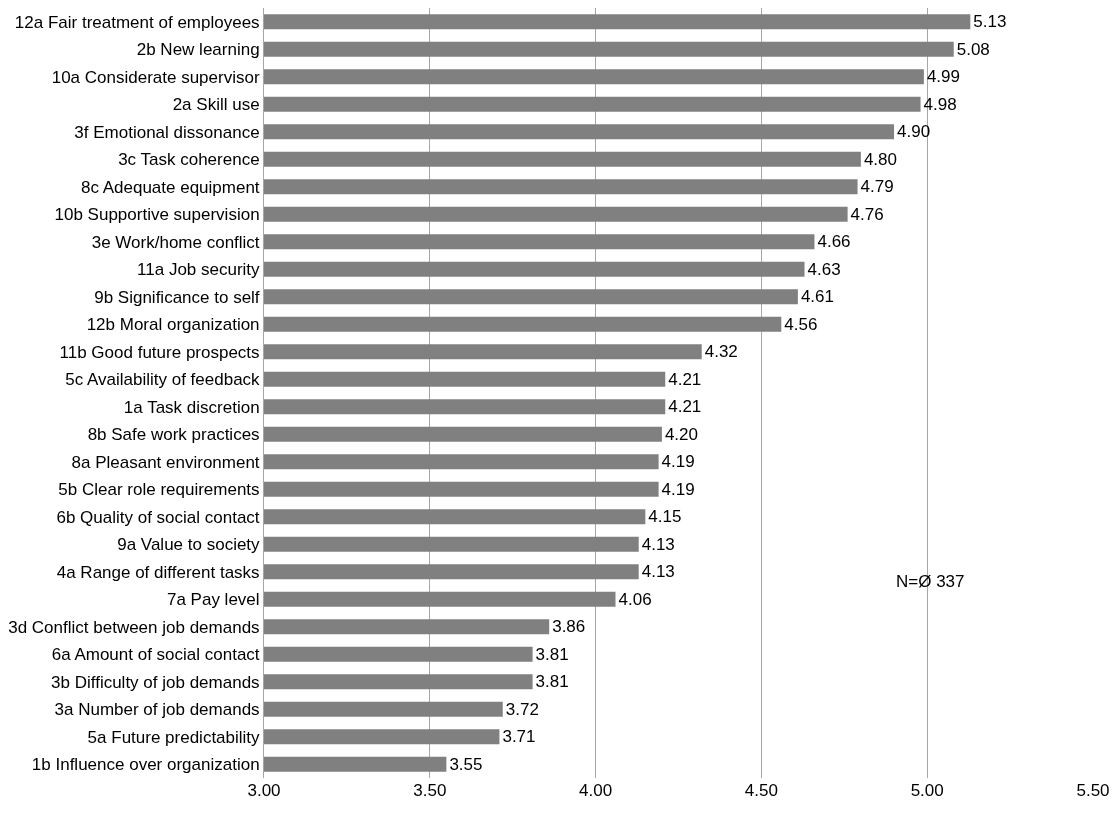 The height and width of the screenshot is (818, 1118). I want to click on y-tick-label: 3a Number of job demands, so click(157, 710).